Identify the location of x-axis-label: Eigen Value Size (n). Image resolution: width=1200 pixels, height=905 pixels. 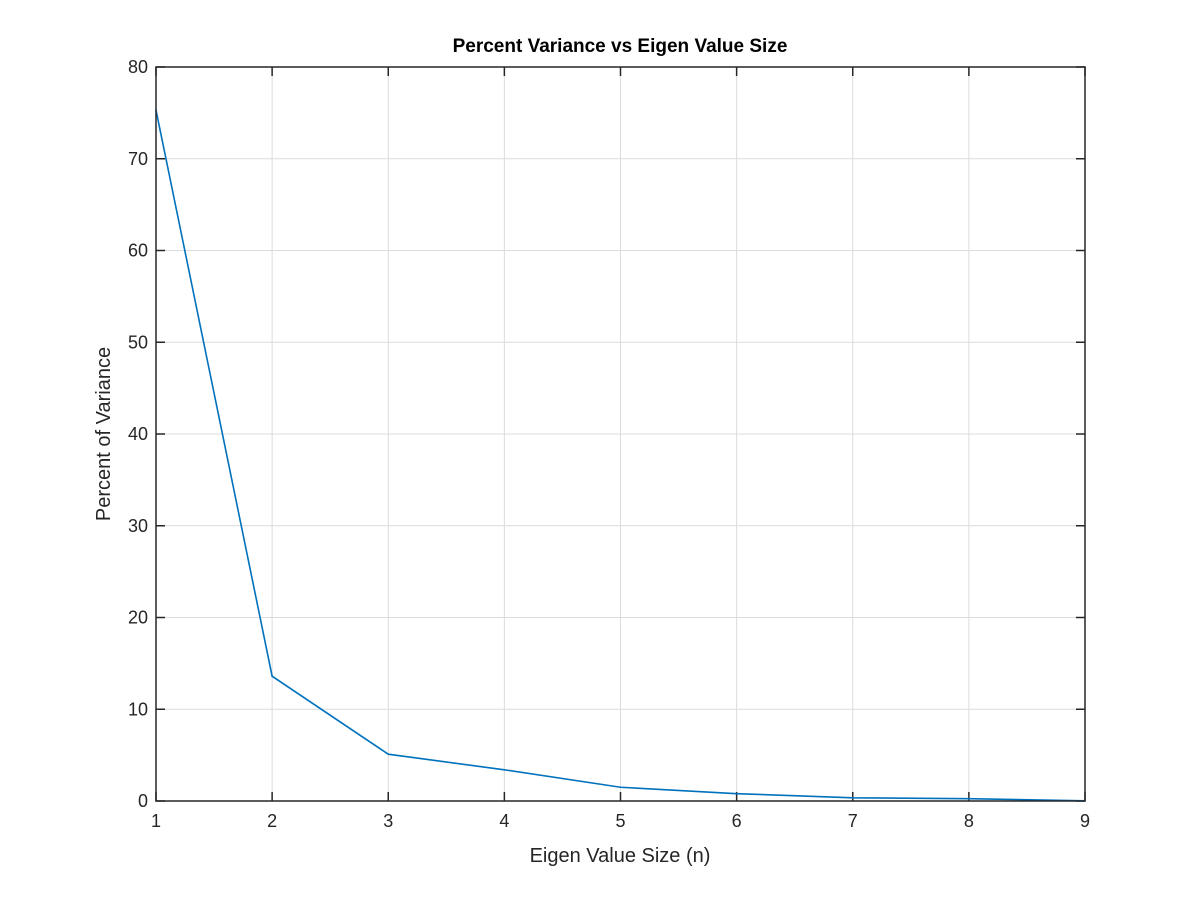
(620, 856).